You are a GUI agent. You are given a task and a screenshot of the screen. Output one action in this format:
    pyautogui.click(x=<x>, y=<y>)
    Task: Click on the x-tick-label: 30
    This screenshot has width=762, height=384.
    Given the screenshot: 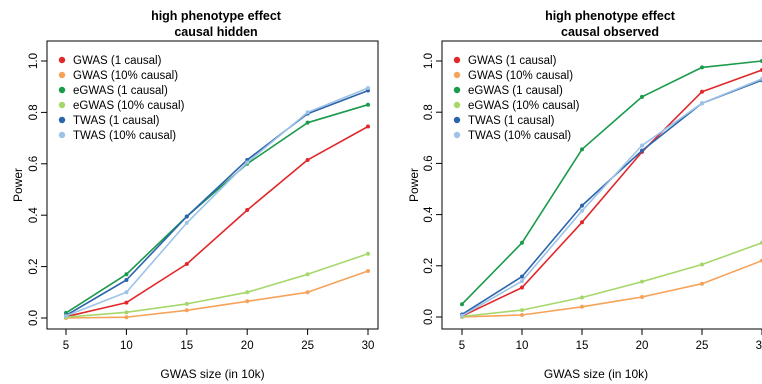 What is the action you would take?
    pyautogui.click(x=759, y=346)
    